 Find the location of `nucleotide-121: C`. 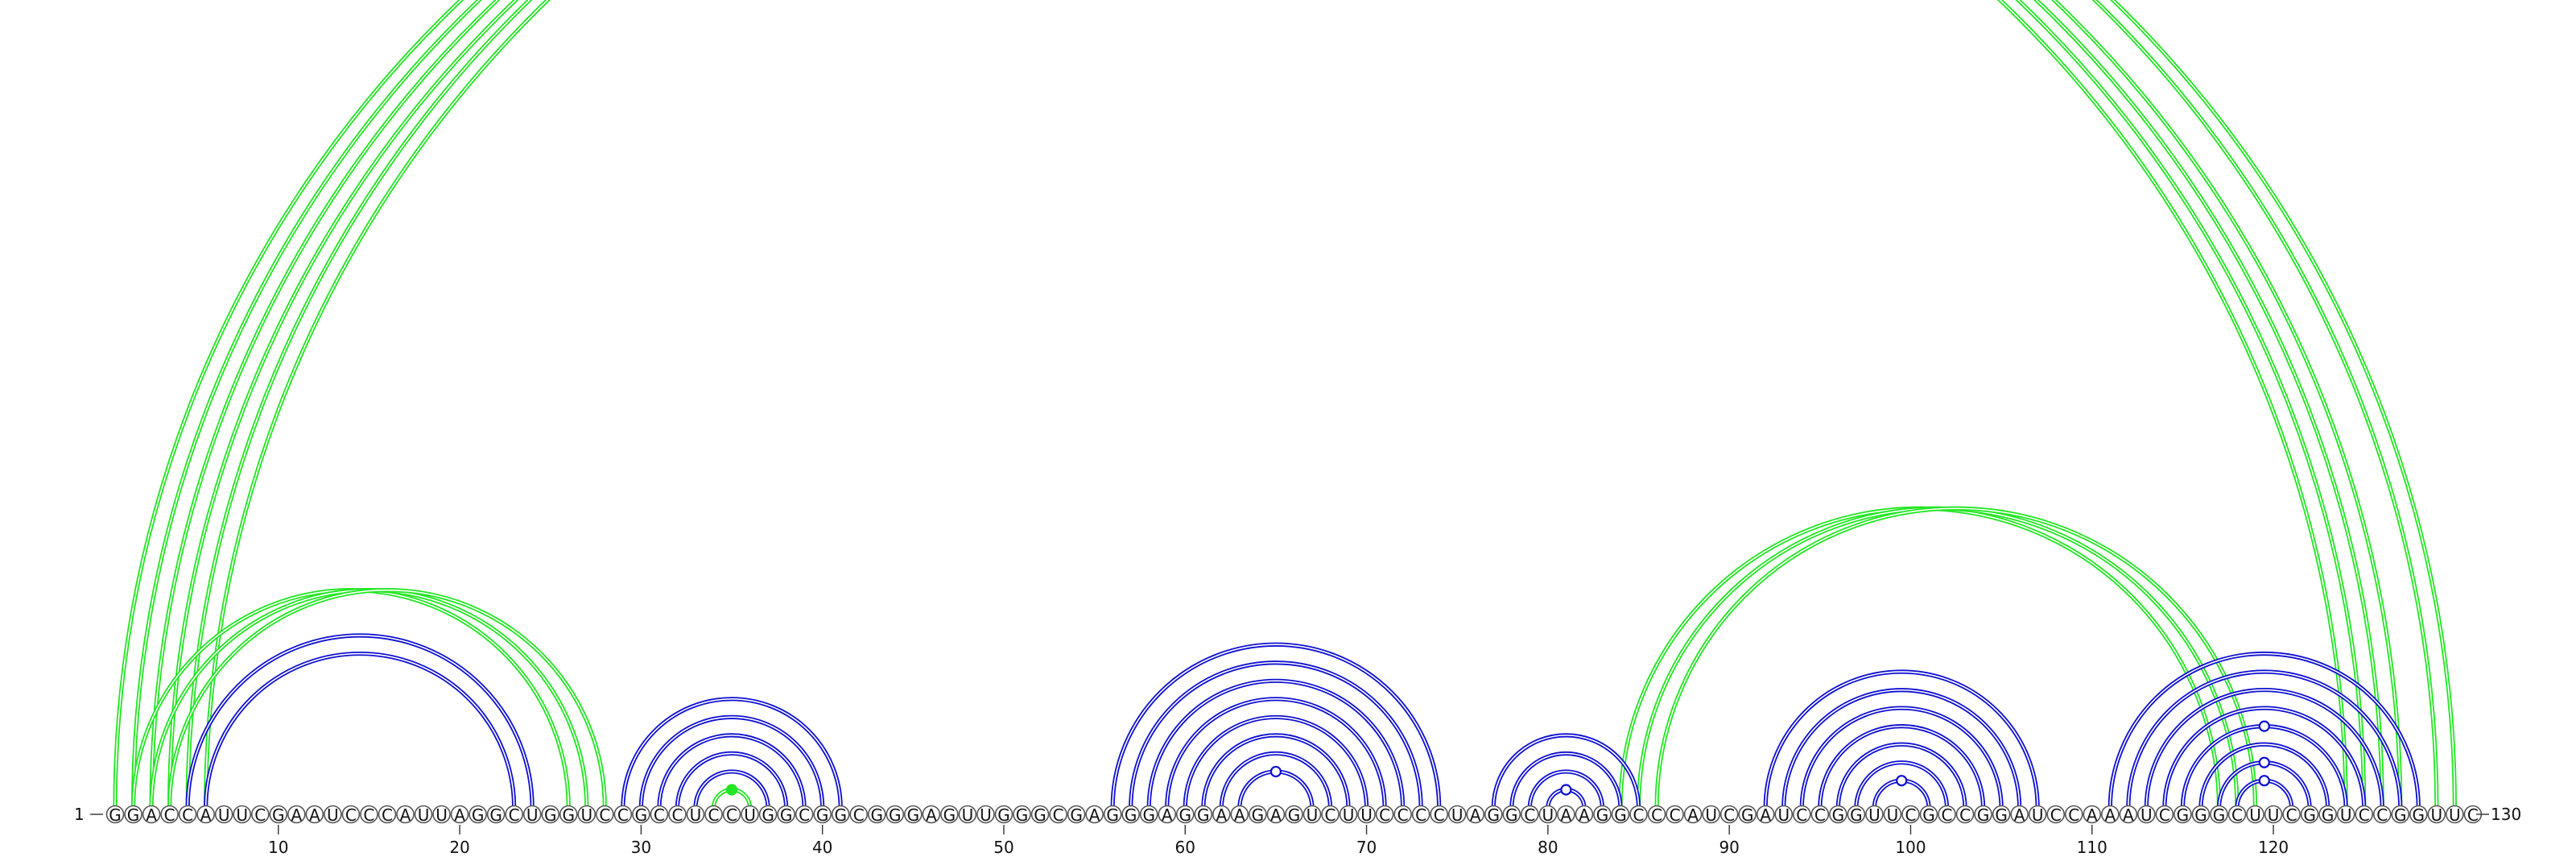

nucleotide-121: C is located at coordinates (2291, 815).